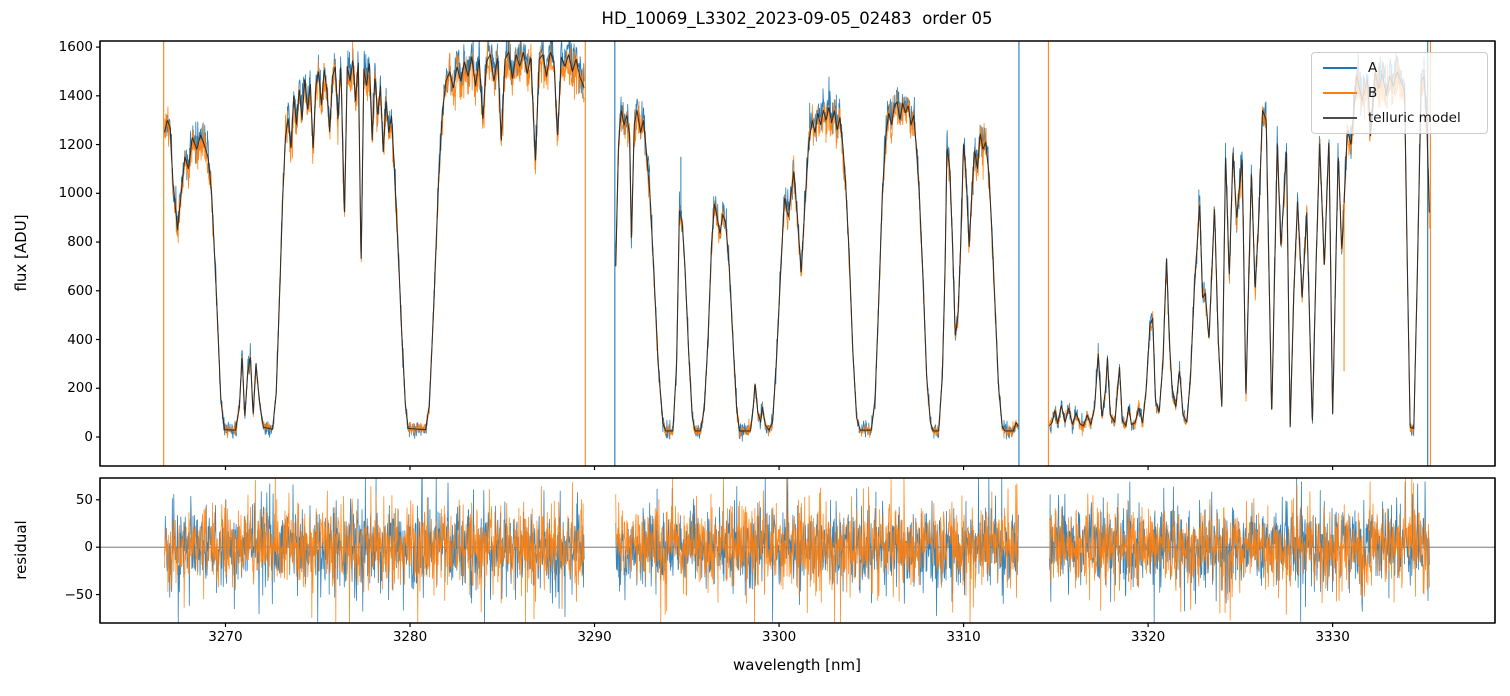 This screenshot has width=1510, height=696. I want to click on flux-tick-label-600: 600, so click(80, 290).